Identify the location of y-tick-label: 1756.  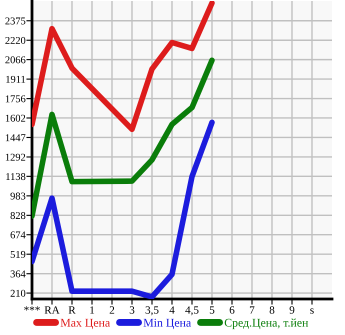
(16, 98).